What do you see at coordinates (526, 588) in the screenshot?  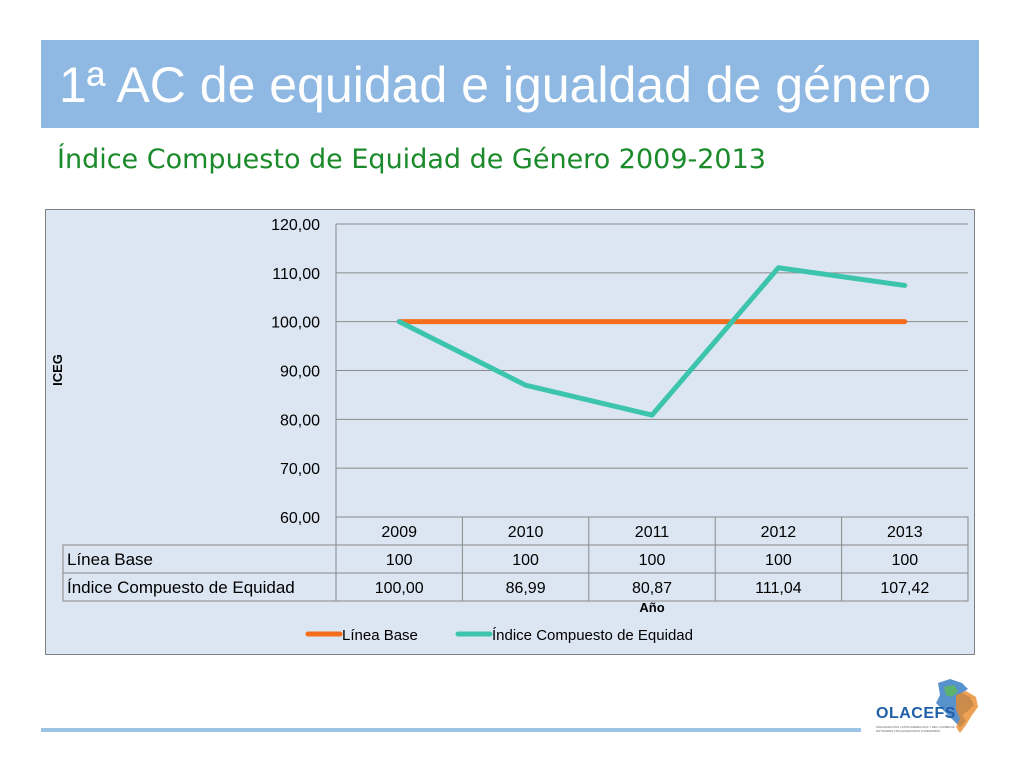 I see `table-data-label: 86,99` at bounding box center [526, 588].